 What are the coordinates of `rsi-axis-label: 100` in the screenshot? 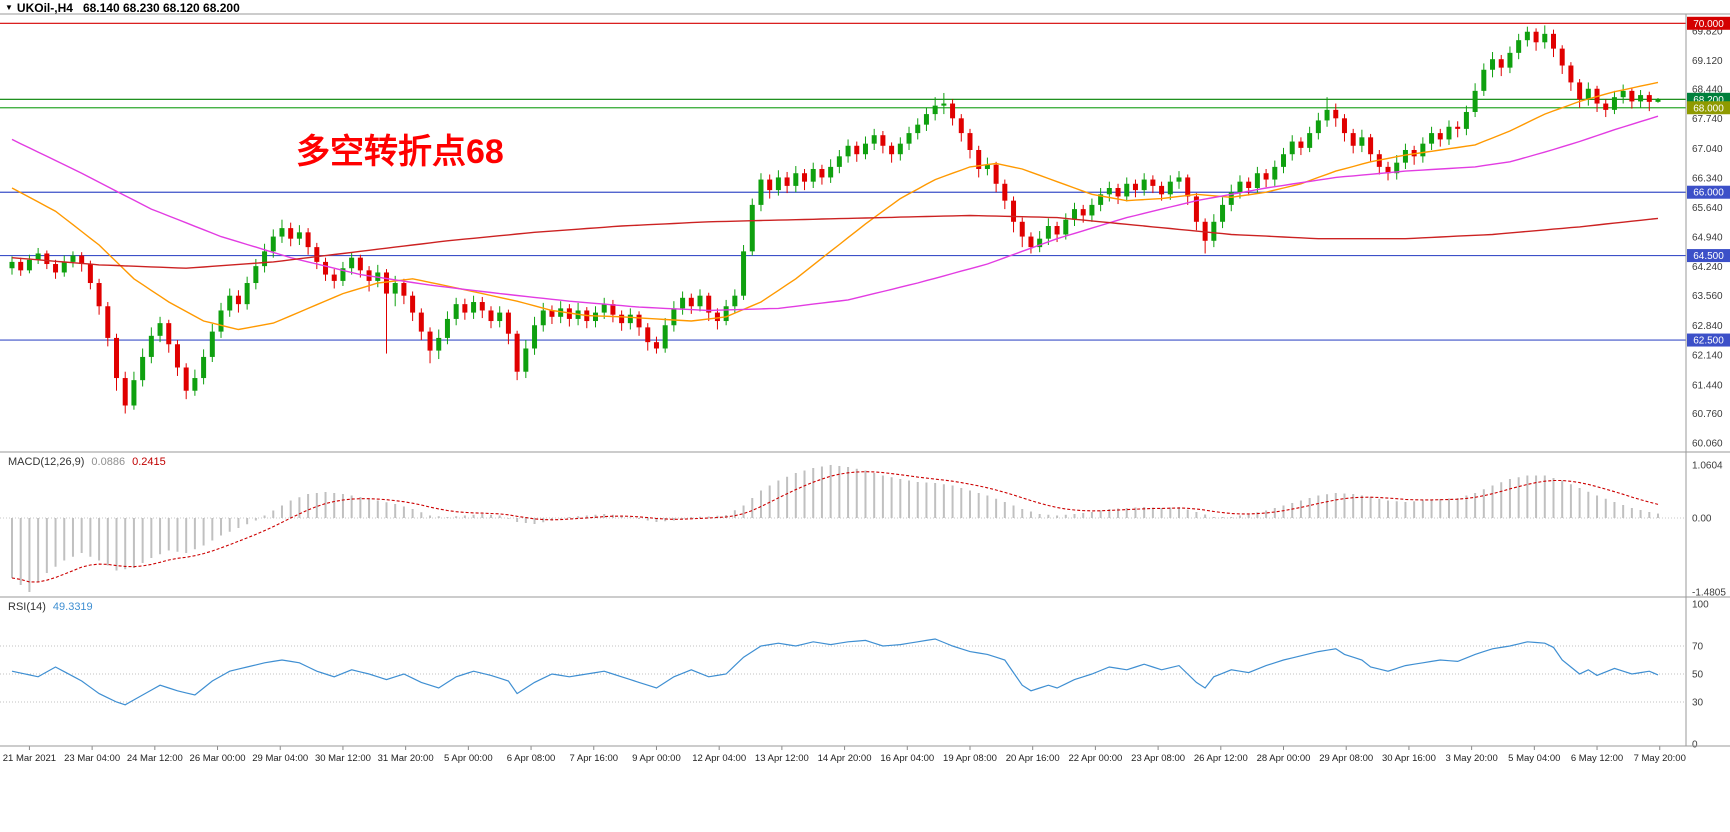 It's located at (1700, 605).